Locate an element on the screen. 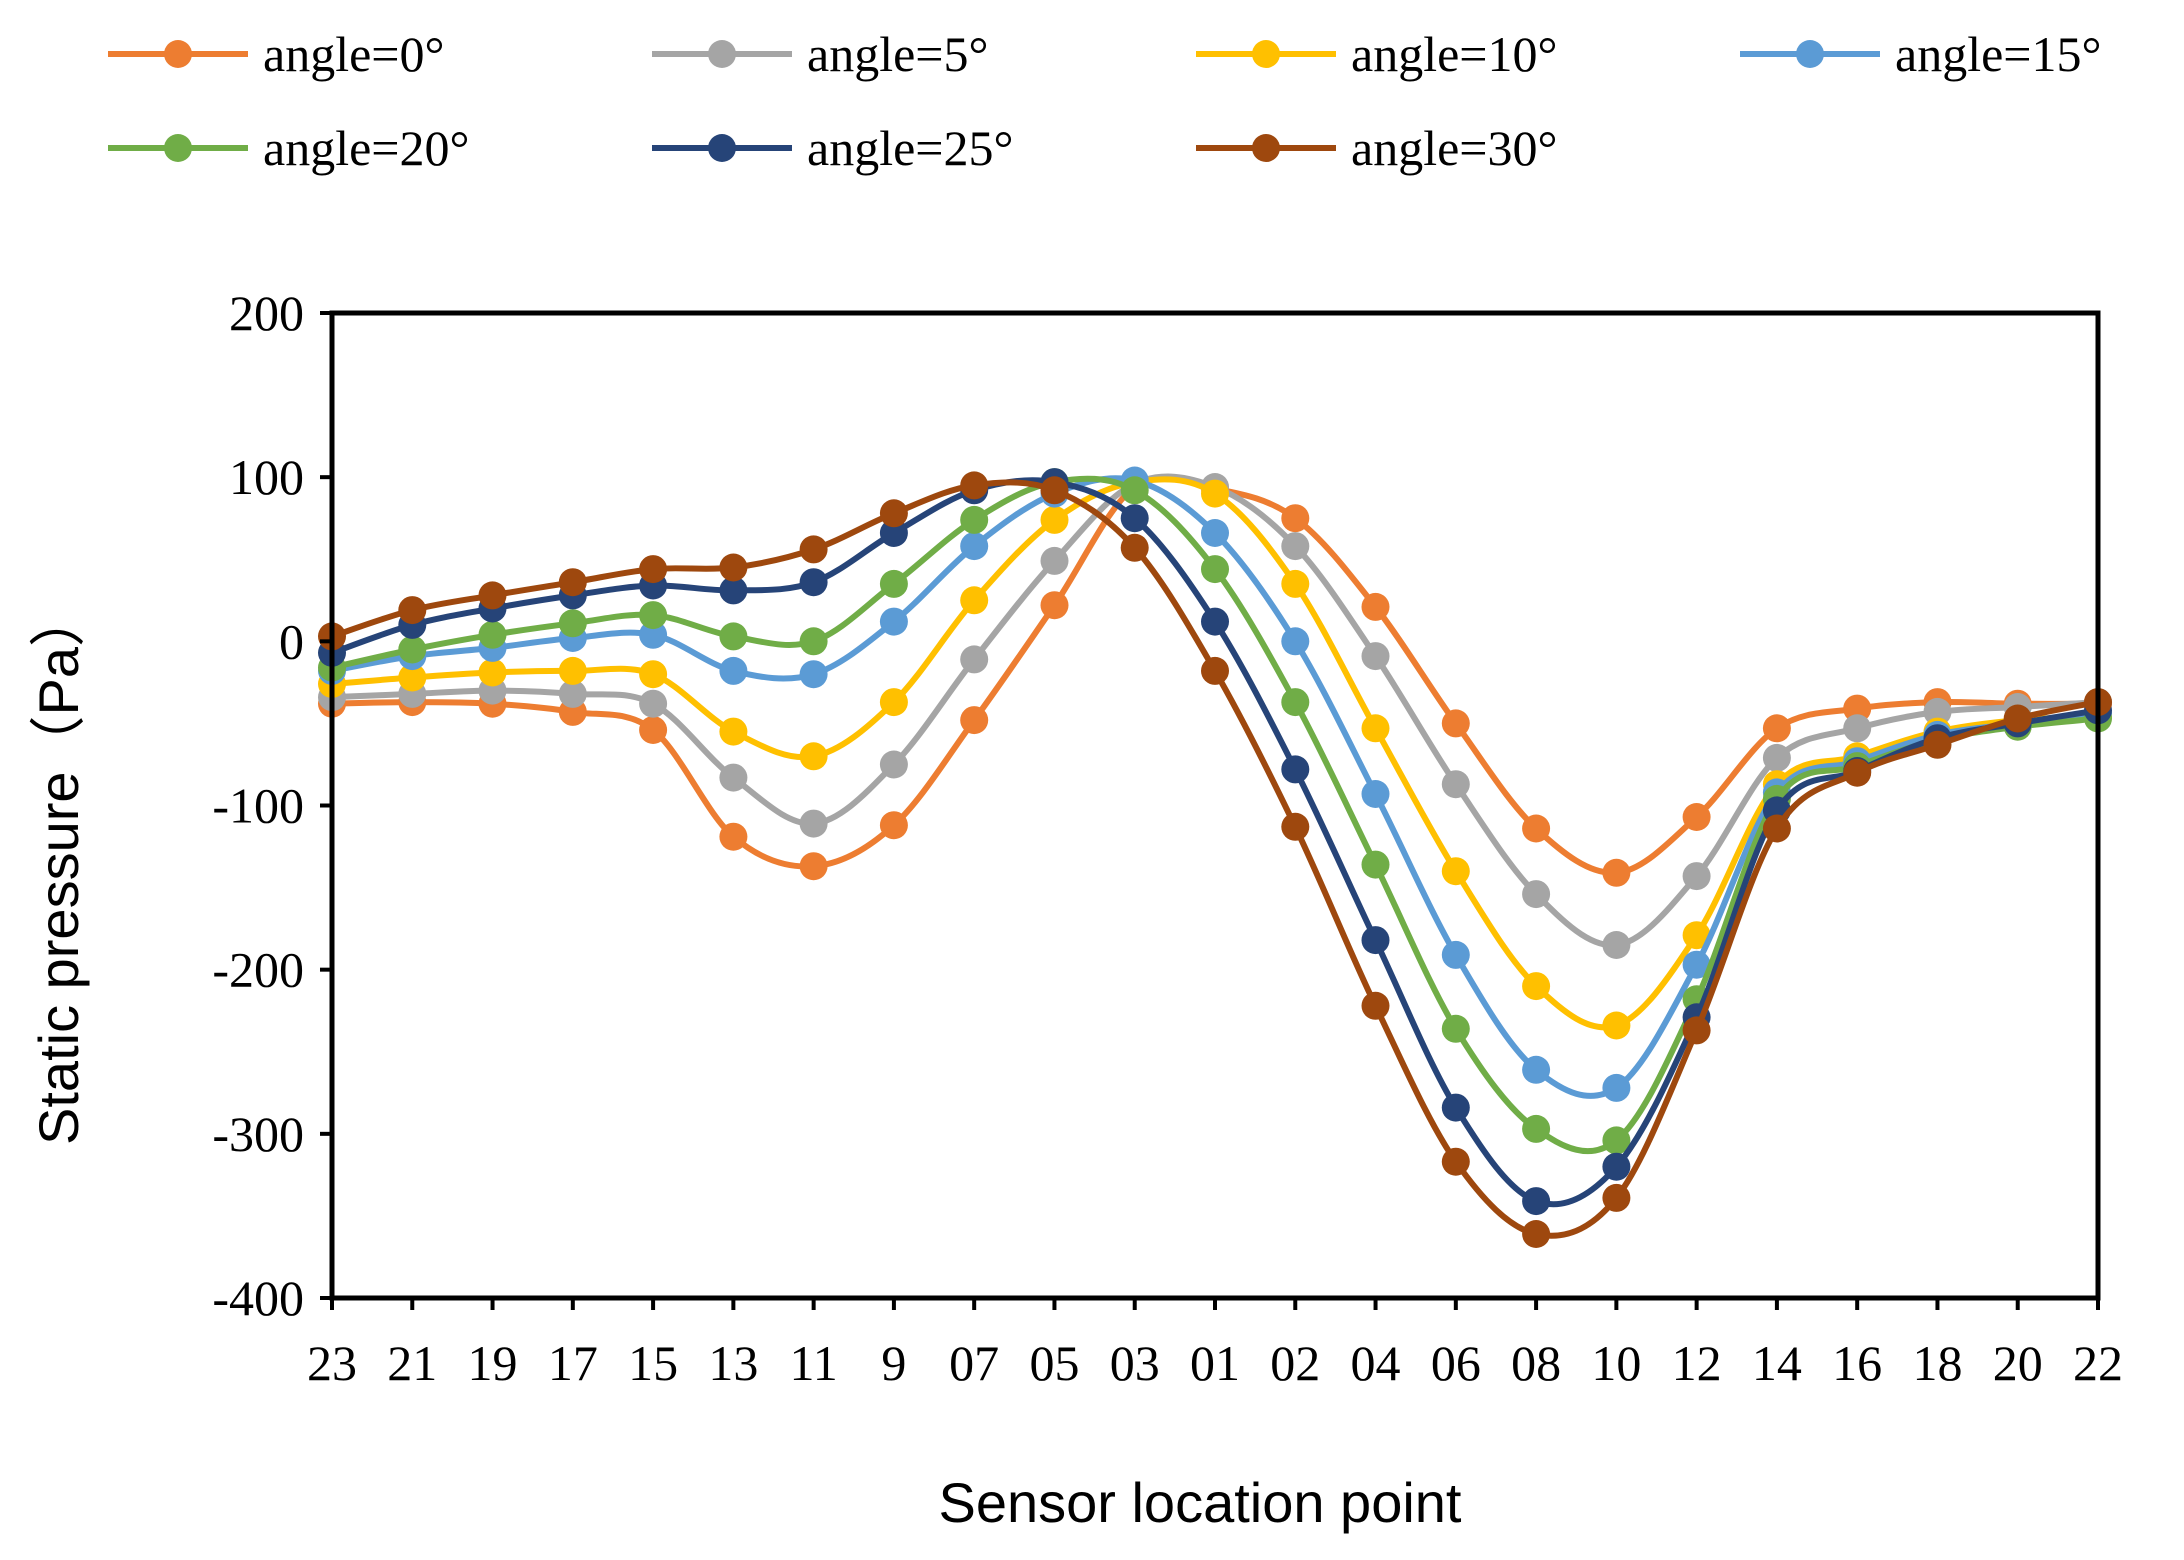 This screenshot has width=2184, height=1560. legend-item: angle=10° is located at coordinates (1376, 54).